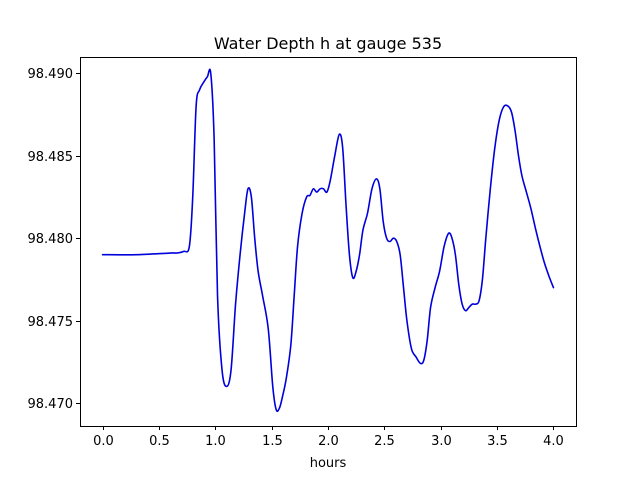 Image resolution: width=640 pixels, height=480 pixels. What do you see at coordinates (51, 322) in the screenshot?
I see `y-tick-label: 98.475` at bounding box center [51, 322].